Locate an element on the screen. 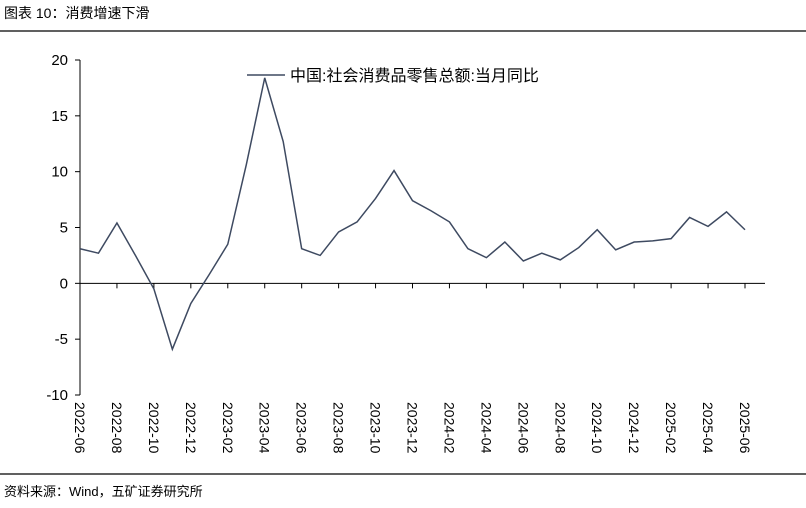 Image resolution: width=806 pixels, height=508 pixels. y-tick-label: -5 is located at coordinates (61, 339).